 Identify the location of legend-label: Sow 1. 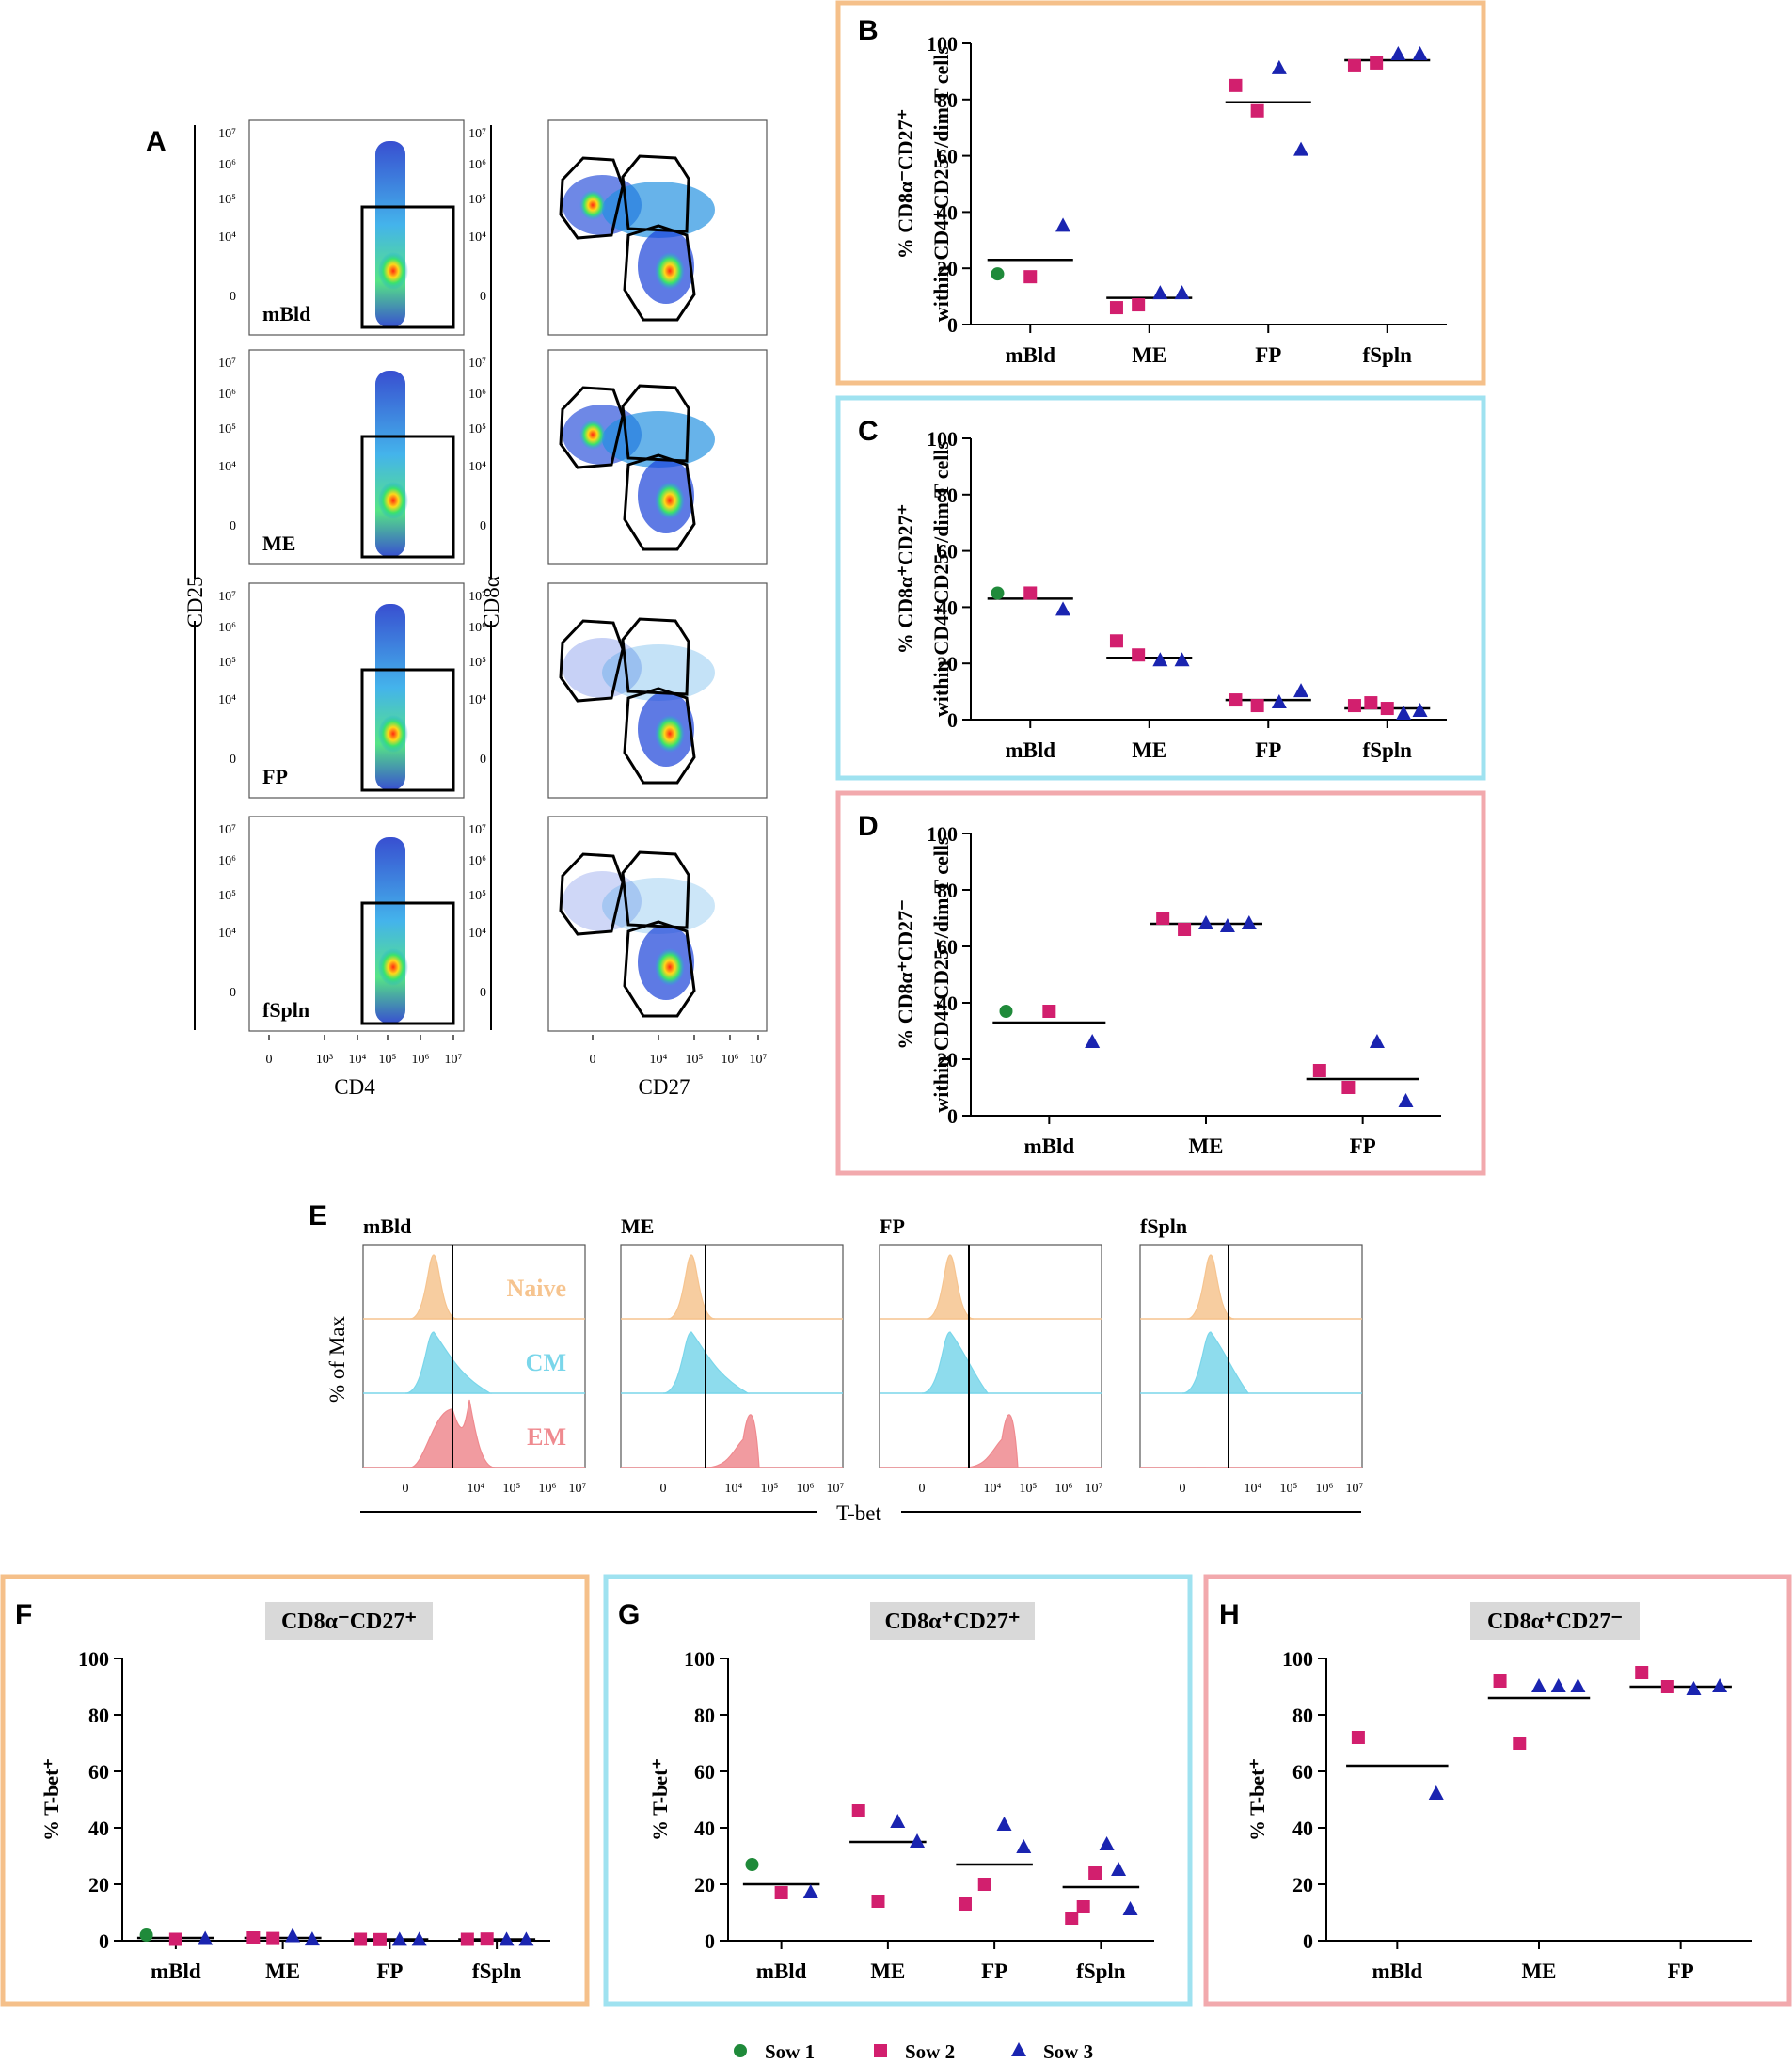
(790, 2052).